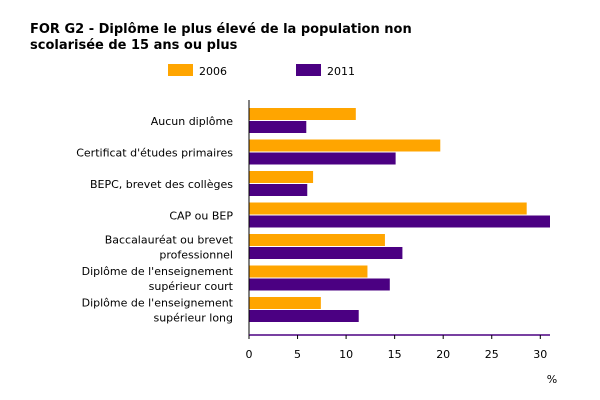 The width and height of the screenshot is (600, 400). Describe the element at coordinates (201, 216) in the screenshot. I see `category-label-4: CAP ou BEP` at that location.